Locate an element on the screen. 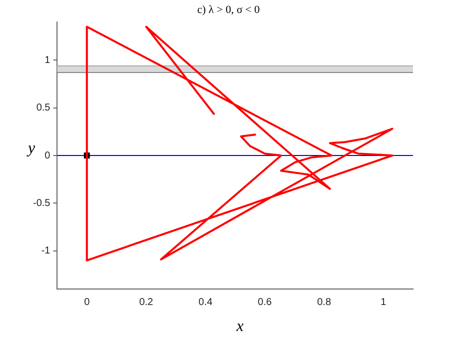  y-tick-label: -0.5 is located at coordinates (41, 203).